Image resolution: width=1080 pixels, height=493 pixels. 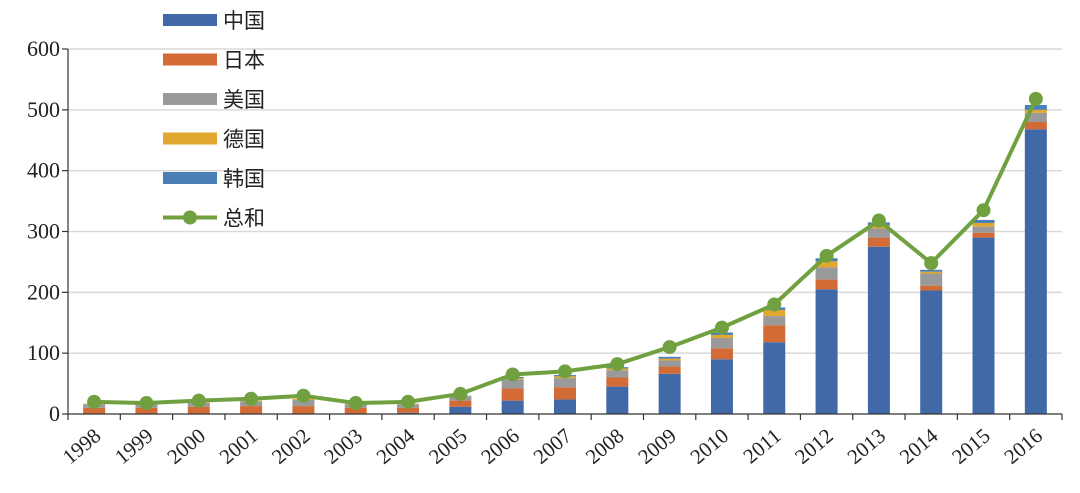 I want to click on x-tick-label: 2000, so click(x=186, y=445).